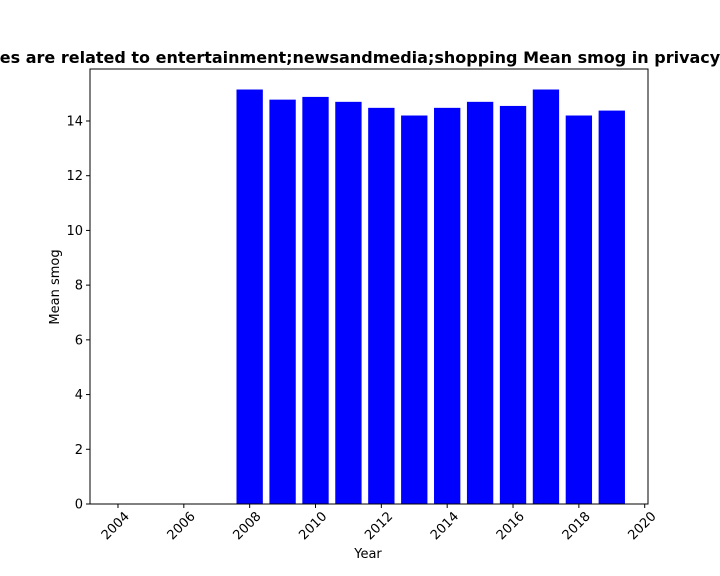 The width and height of the screenshot is (720, 576). I want to click on bar-2015, so click(480, 302).